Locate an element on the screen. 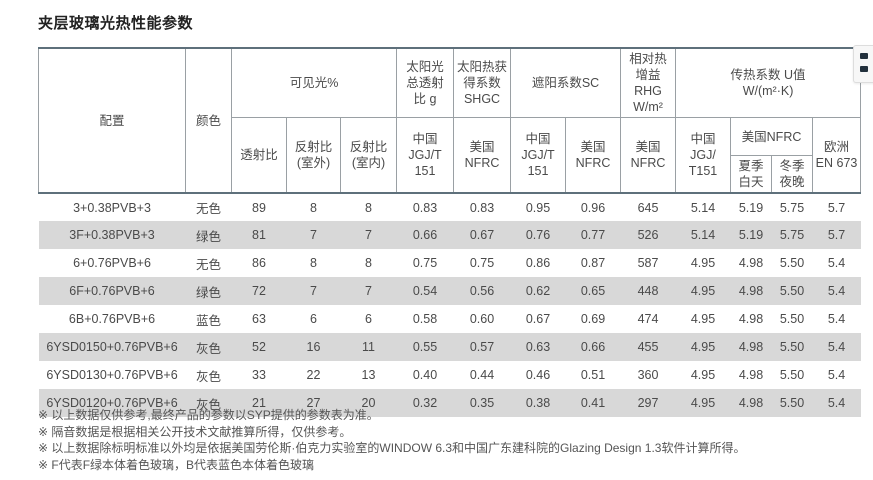 This screenshot has height=480, width=873. cell-config: 6B+0.76PVB+6 is located at coordinates (112, 319).